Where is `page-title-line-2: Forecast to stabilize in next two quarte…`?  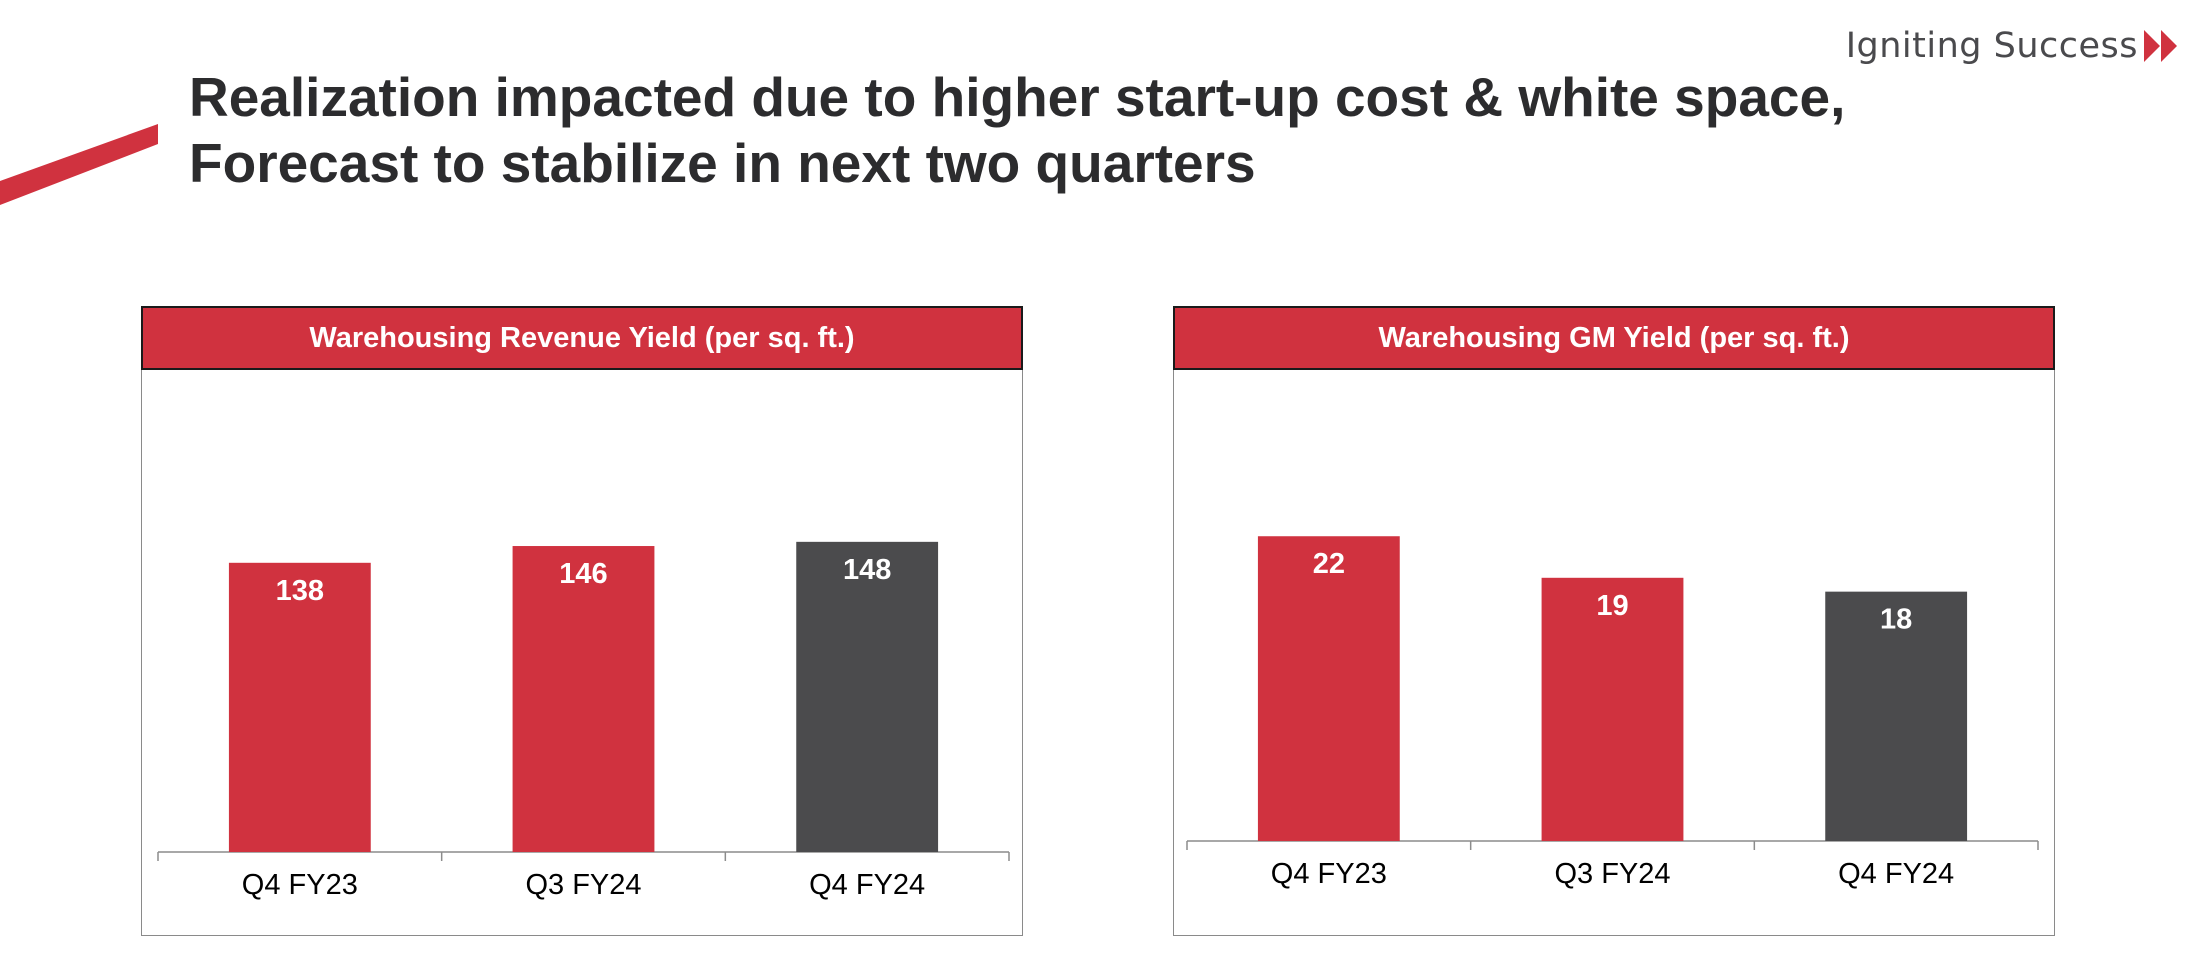 page-title-line-2: Forecast to stabilize in next two quarte… is located at coordinates (722, 163).